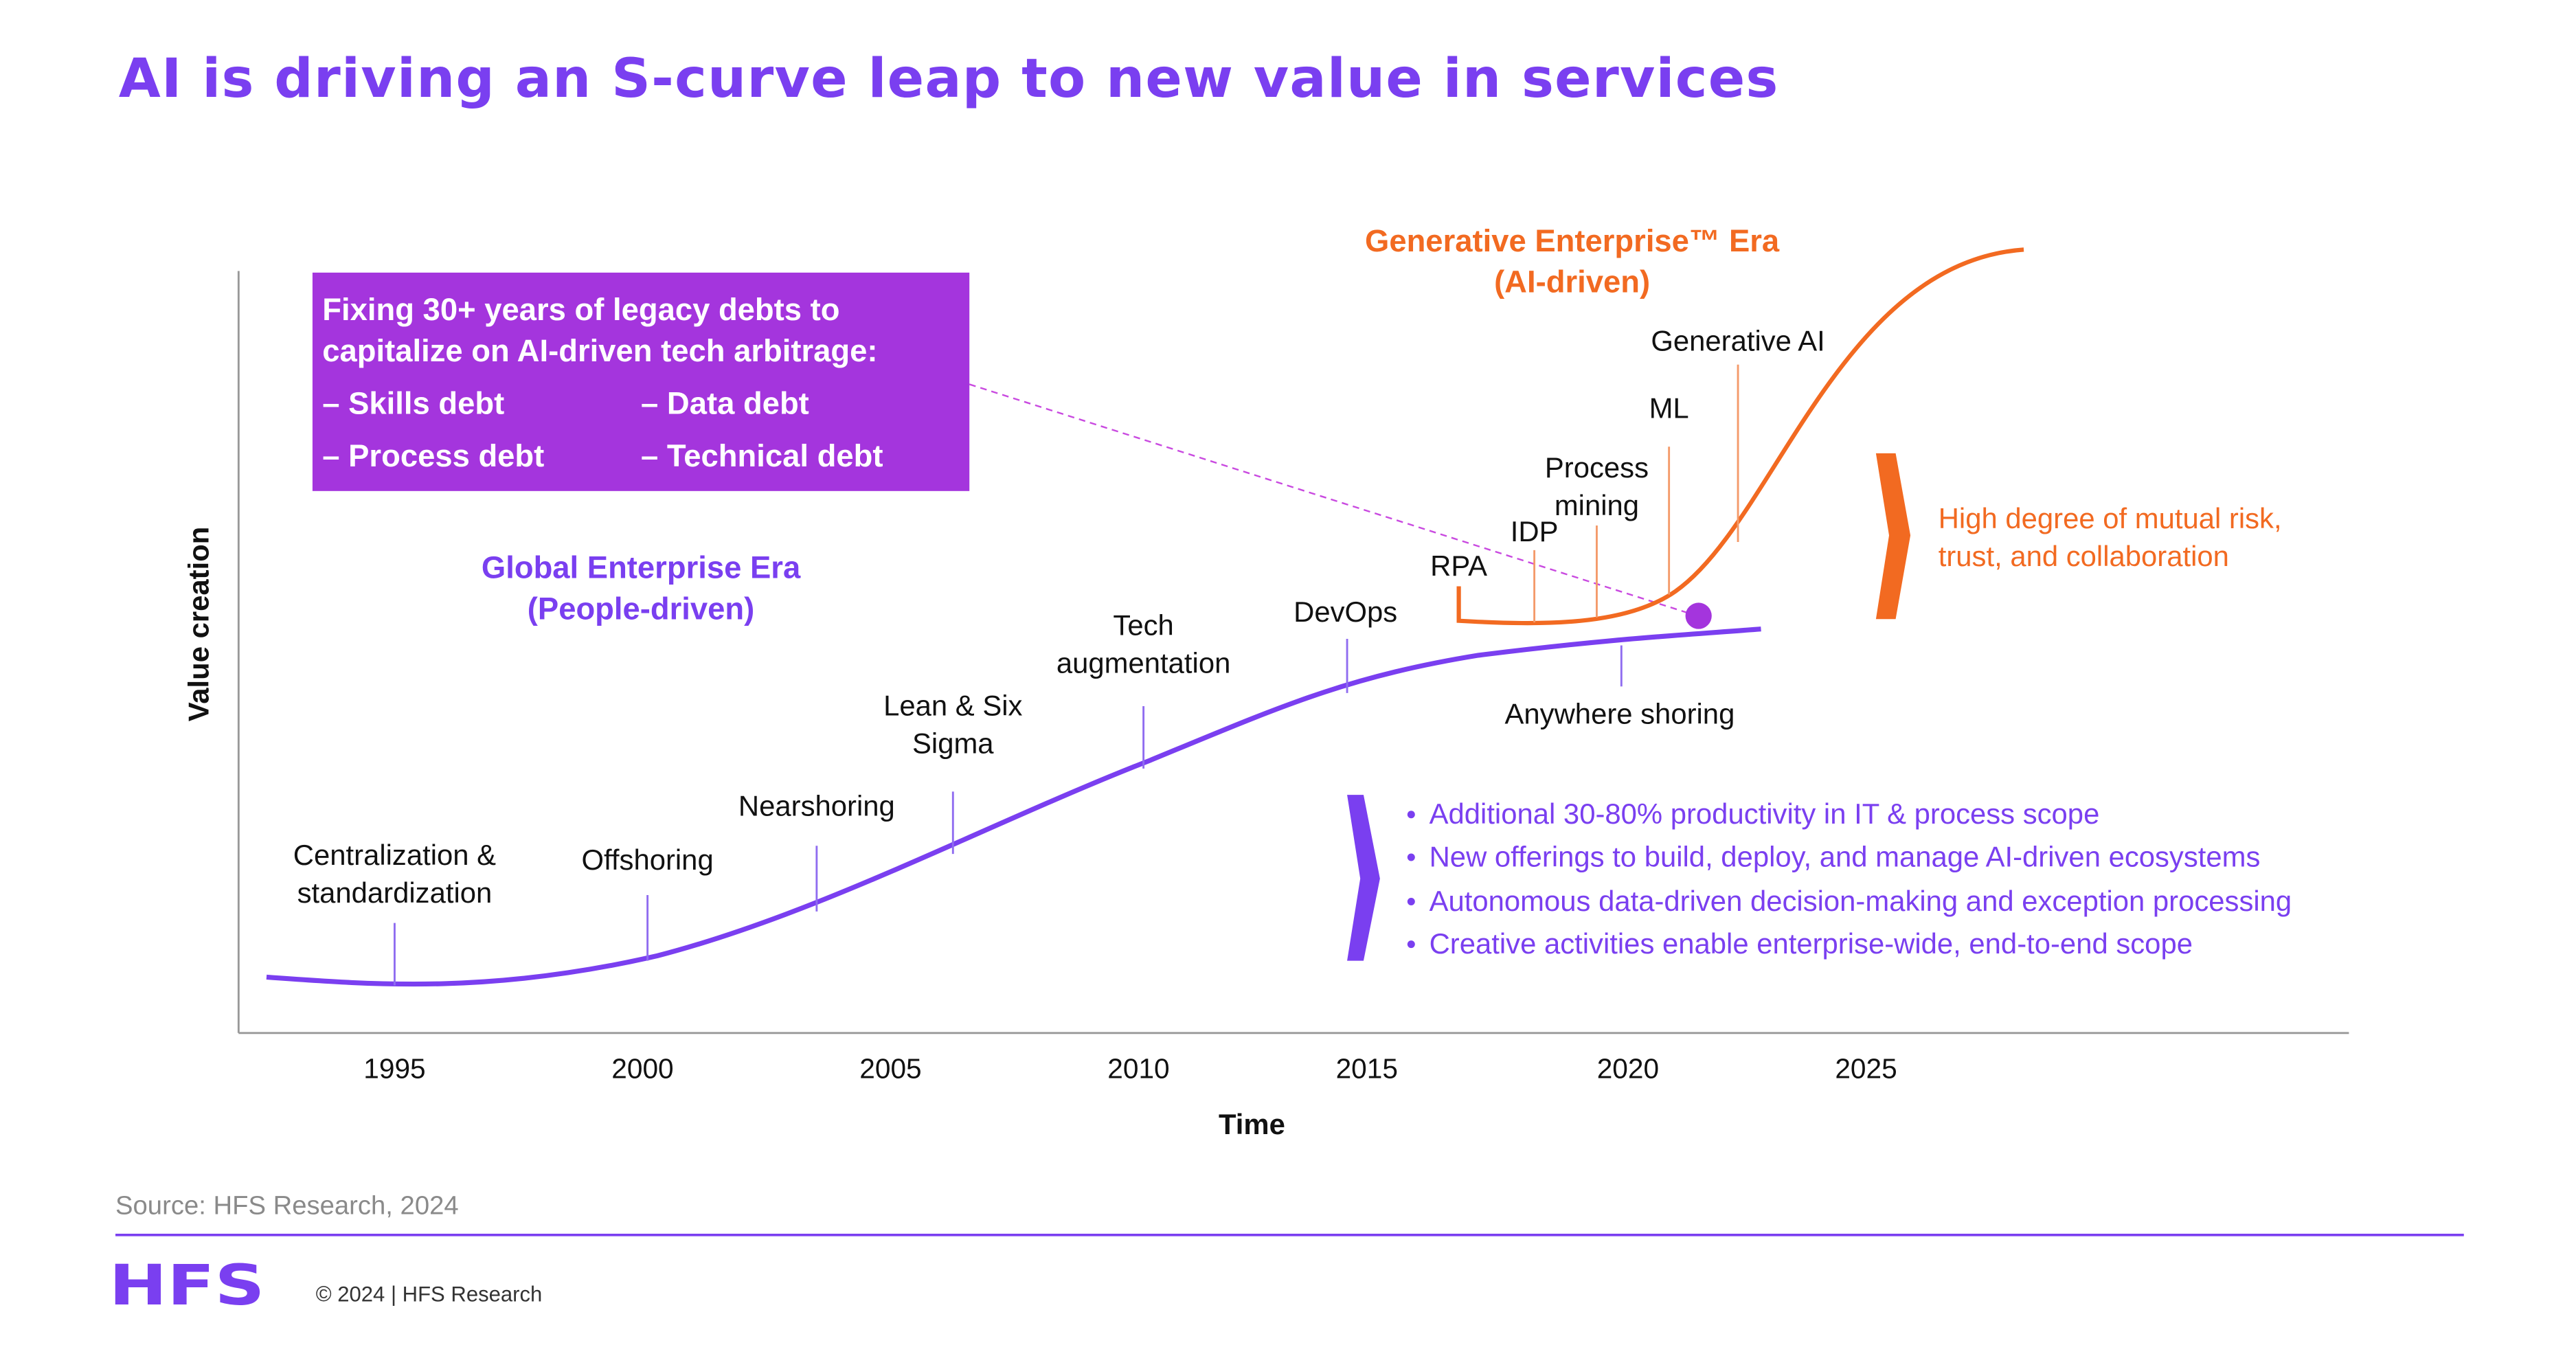 The height and width of the screenshot is (1345, 2576). I want to click on year: 2000, so click(642, 1068).